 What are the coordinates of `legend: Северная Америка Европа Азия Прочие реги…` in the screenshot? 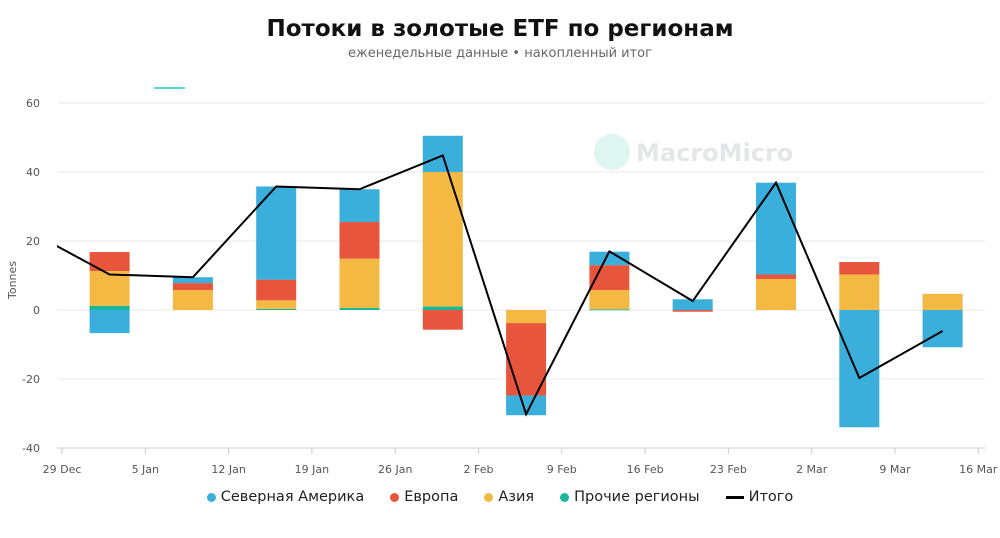 It's located at (500, 497).